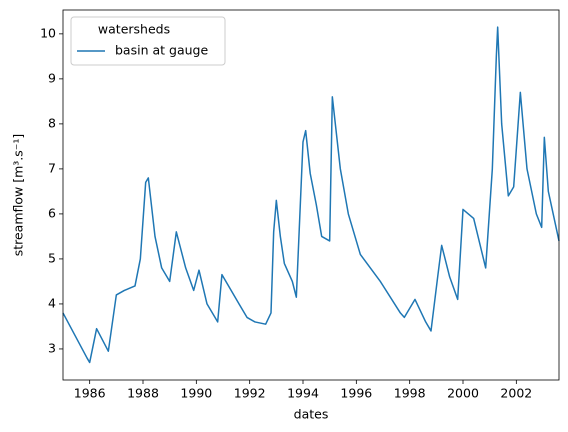 This screenshot has width=568, height=432. Describe the element at coordinates (52, 122) in the screenshot. I see `y-tick-label: 8` at that location.